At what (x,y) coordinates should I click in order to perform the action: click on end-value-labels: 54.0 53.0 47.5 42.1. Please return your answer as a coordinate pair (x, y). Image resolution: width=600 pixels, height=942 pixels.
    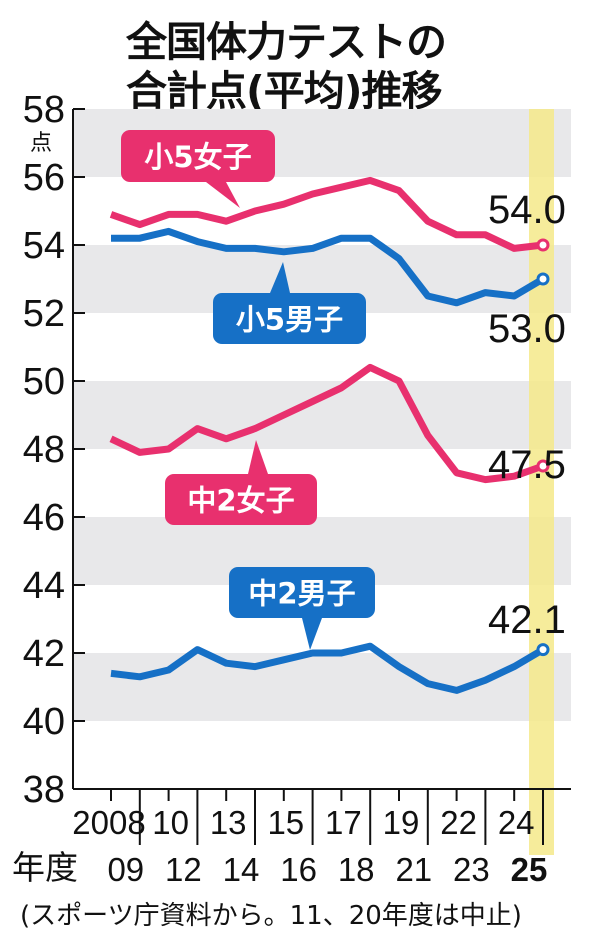
    Looking at the image, I should click on (527, 415).